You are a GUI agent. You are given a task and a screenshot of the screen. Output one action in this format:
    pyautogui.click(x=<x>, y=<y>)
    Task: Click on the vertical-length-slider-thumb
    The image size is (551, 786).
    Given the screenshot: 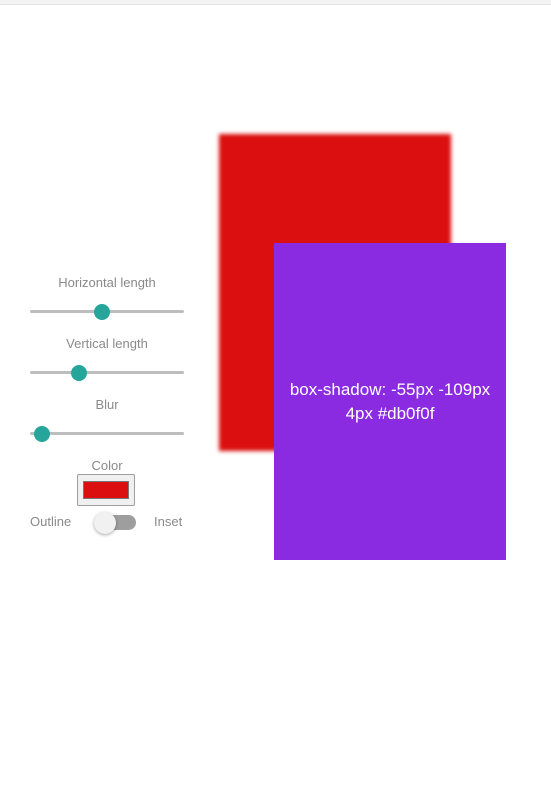 What is the action you would take?
    pyautogui.click(x=79, y=373)
    